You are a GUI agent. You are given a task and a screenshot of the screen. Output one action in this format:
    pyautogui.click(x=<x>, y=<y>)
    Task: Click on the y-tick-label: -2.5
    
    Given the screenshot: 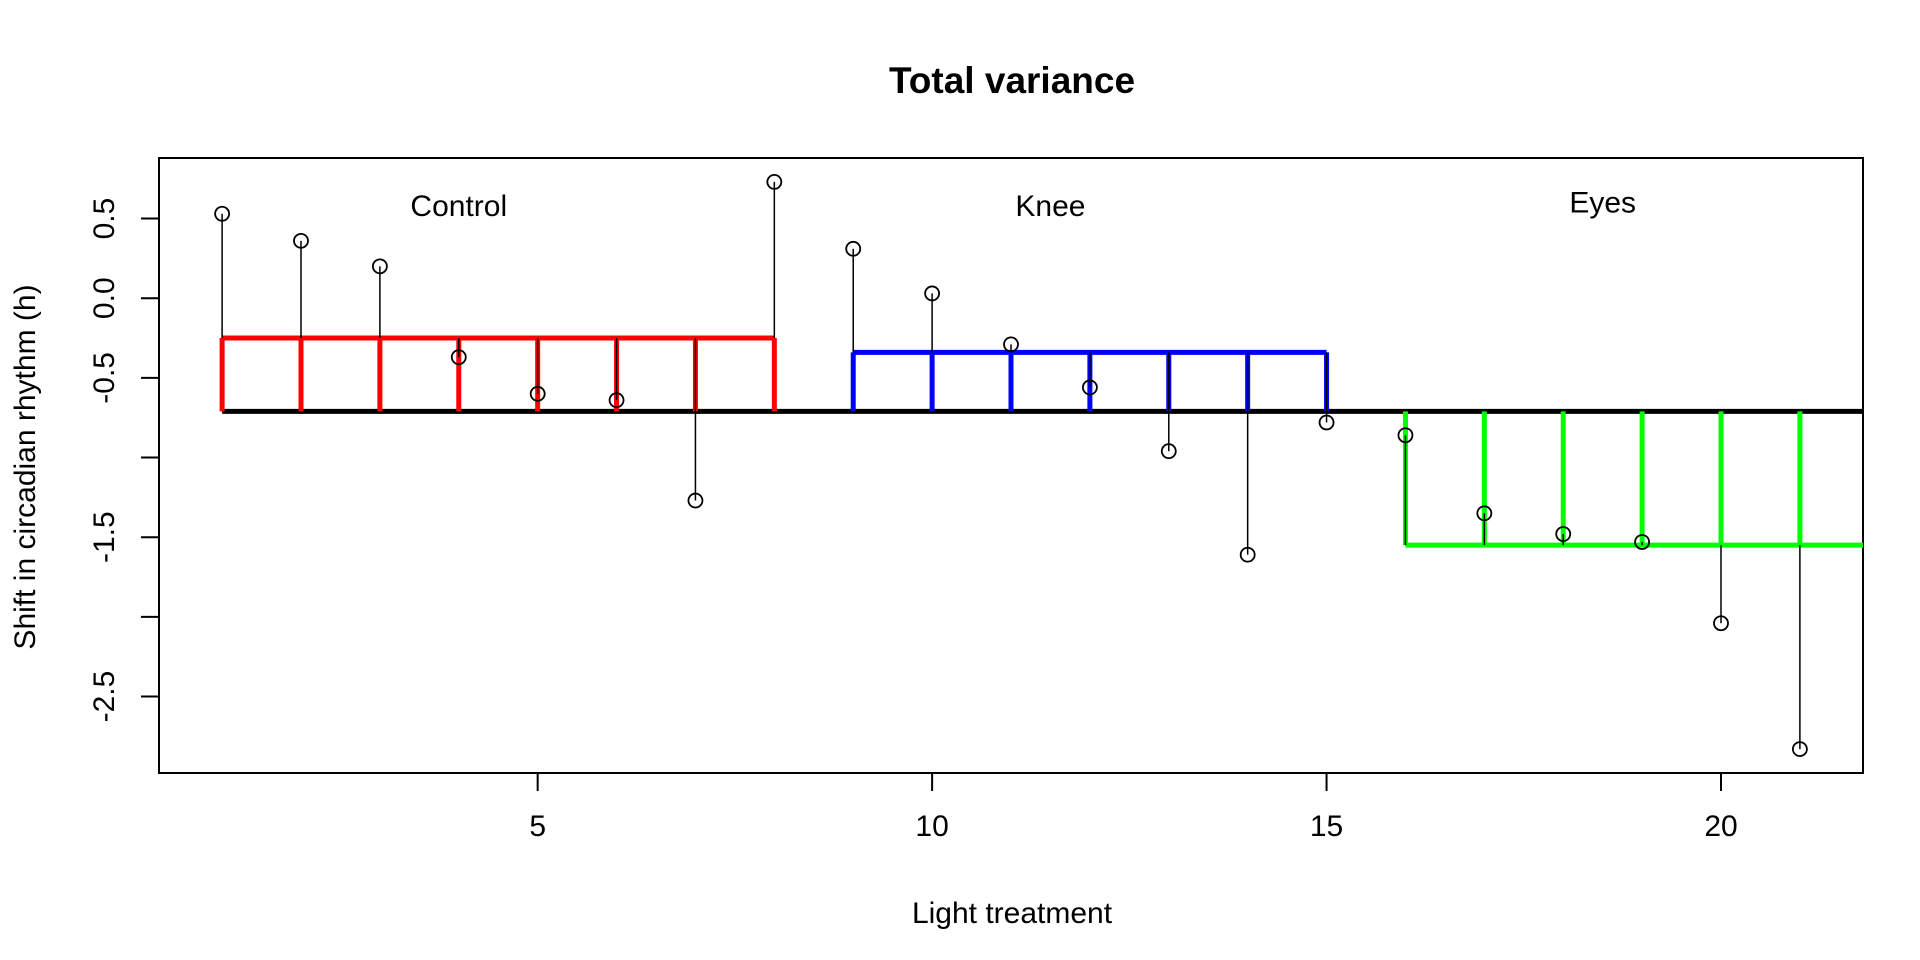 What is the action you would take?
    pyautogui.click(x=104, y=697)
    